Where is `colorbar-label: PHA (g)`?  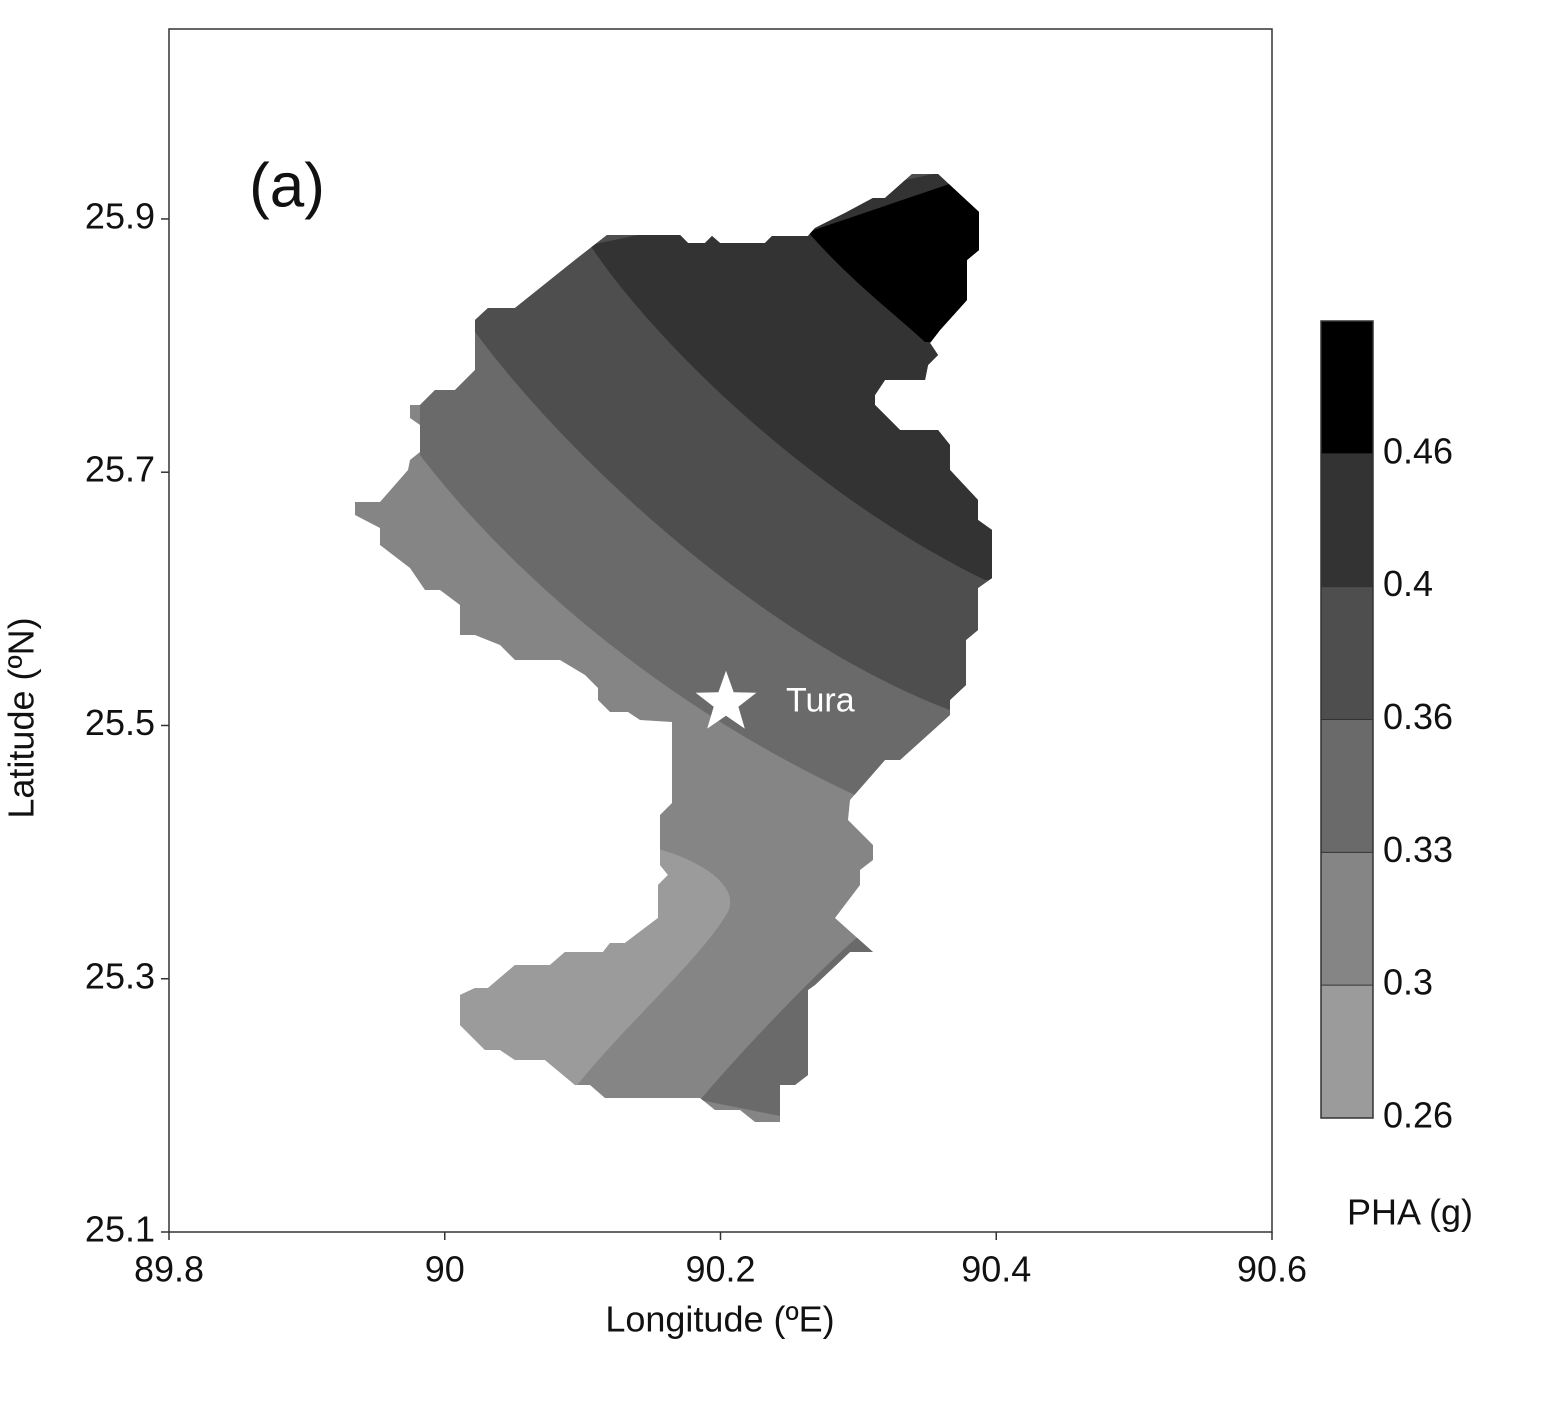 colorbar-label: PHA (g) is located at coordinates (1410, 1212).